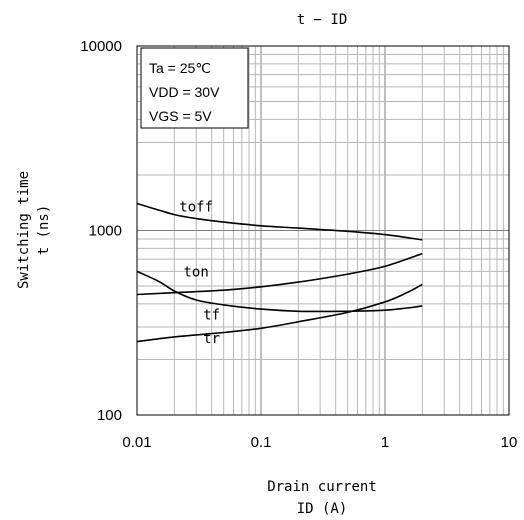  What do you see at coordinates (322, 509) in the screenshot?
I see `x-axis-title-line2: ID (A)` at bounding box center [322, 509].